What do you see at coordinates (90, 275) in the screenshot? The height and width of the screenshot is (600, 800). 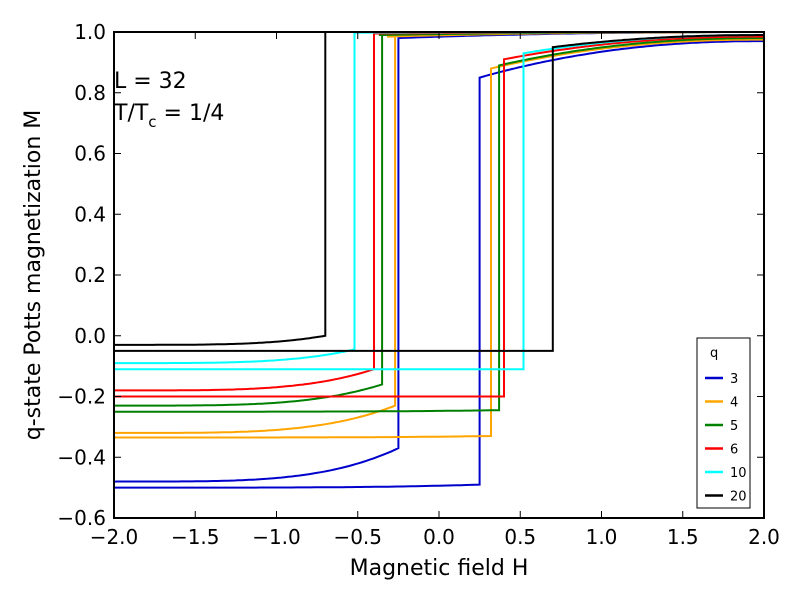 I see `y-tick-label: 0.2` at bounding box center [90, 275].